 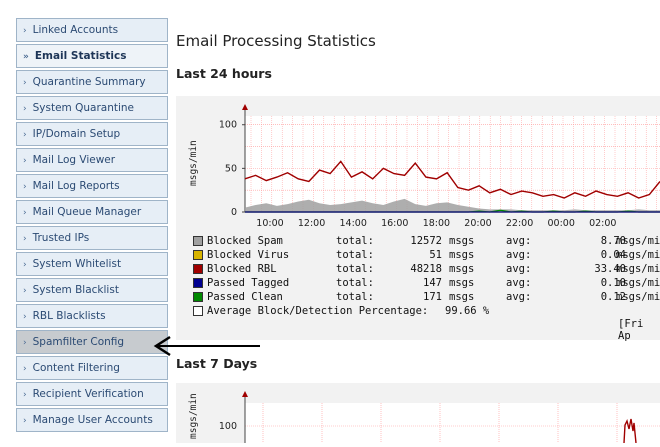 What do you see at coordinates (269, 223) in the screenshot?
I see `x-tick-label: 10:00` at bounding box center [269, 223].